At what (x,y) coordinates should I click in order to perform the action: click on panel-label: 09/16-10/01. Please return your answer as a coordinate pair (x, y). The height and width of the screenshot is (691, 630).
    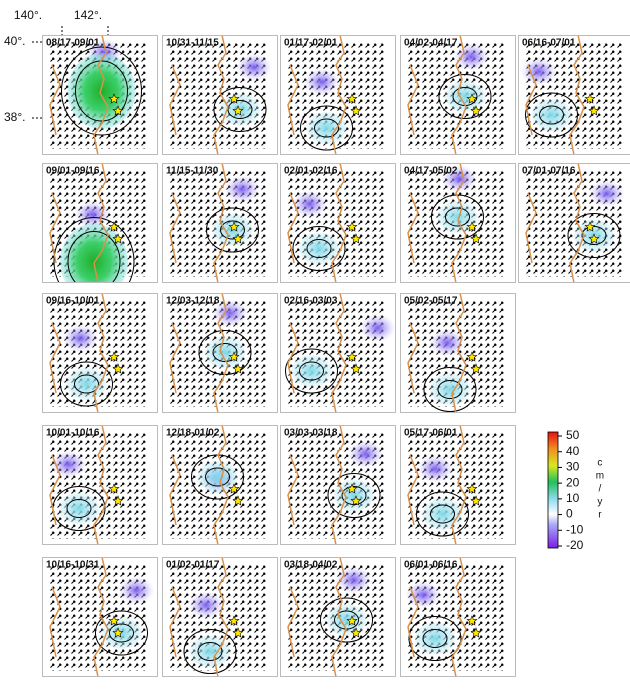
    Looking at the image, I should click on (73, 301).